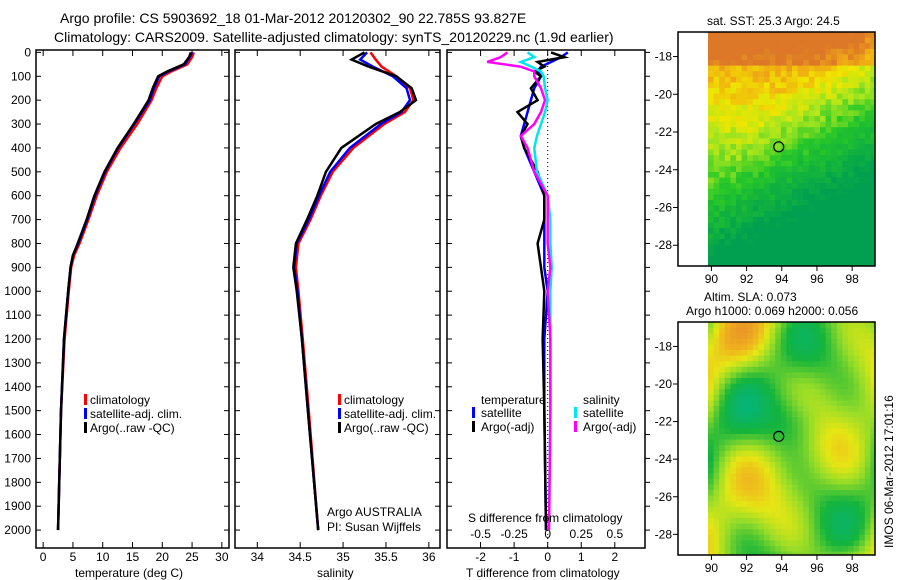 The image size is (900, 580). I want to click on s-x-tick-label: -0.5, so click(480, 534).